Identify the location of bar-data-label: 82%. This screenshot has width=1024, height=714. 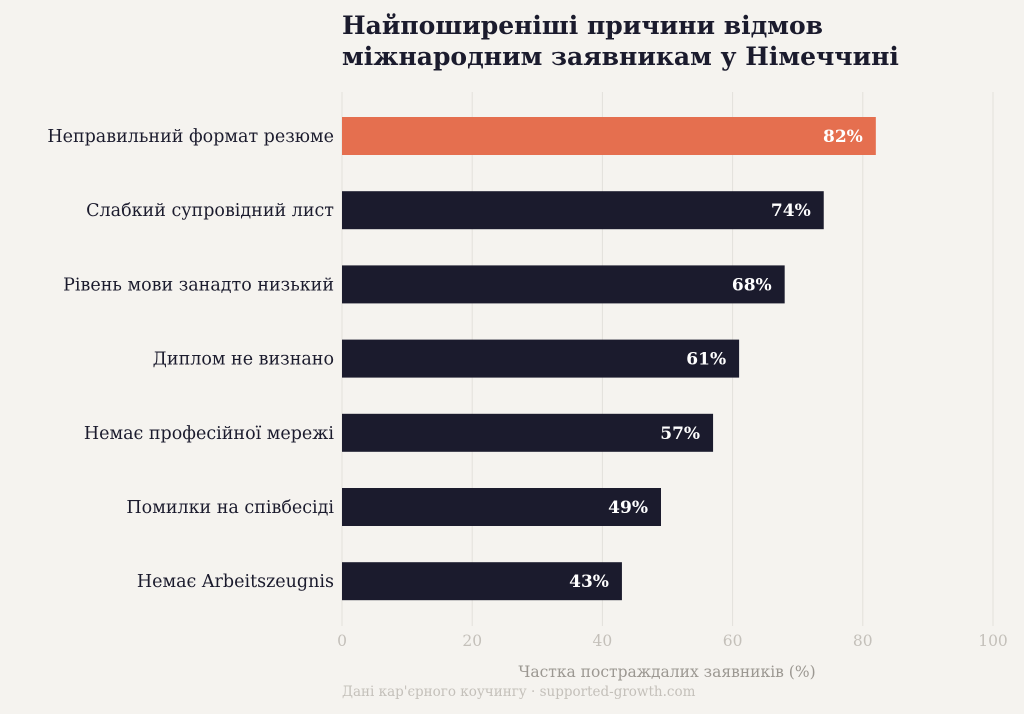
(843, 137).